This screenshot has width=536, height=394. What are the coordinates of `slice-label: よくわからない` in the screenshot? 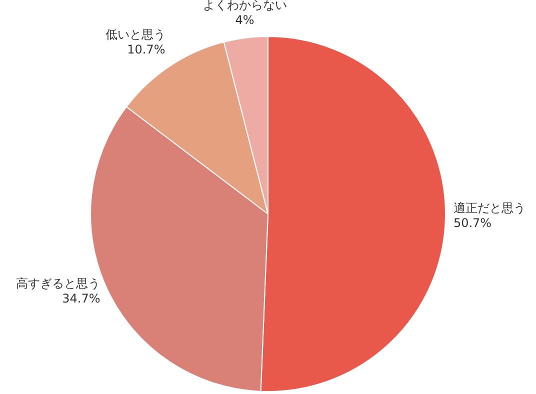 It's located at (244, 6).